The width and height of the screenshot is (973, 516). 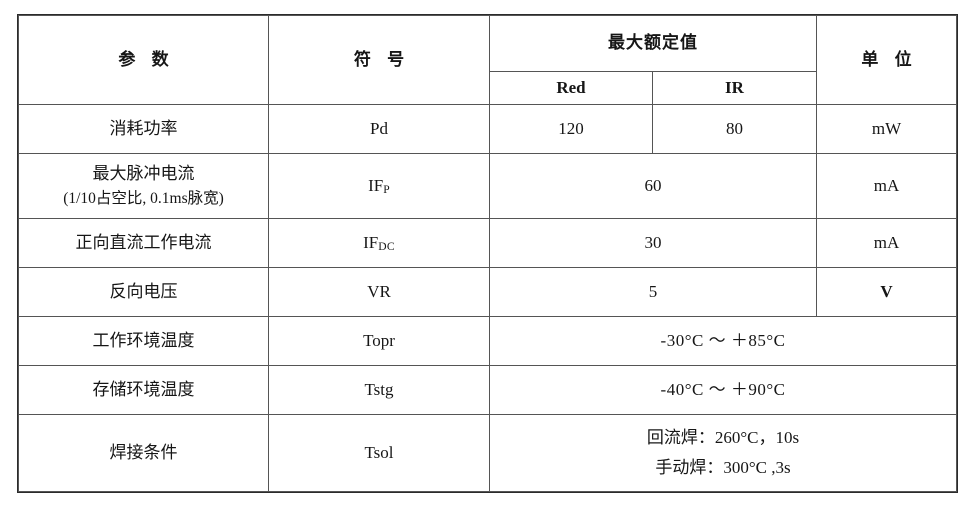 I want to click on param-symbol: Topr, so click(x=379, y=341).